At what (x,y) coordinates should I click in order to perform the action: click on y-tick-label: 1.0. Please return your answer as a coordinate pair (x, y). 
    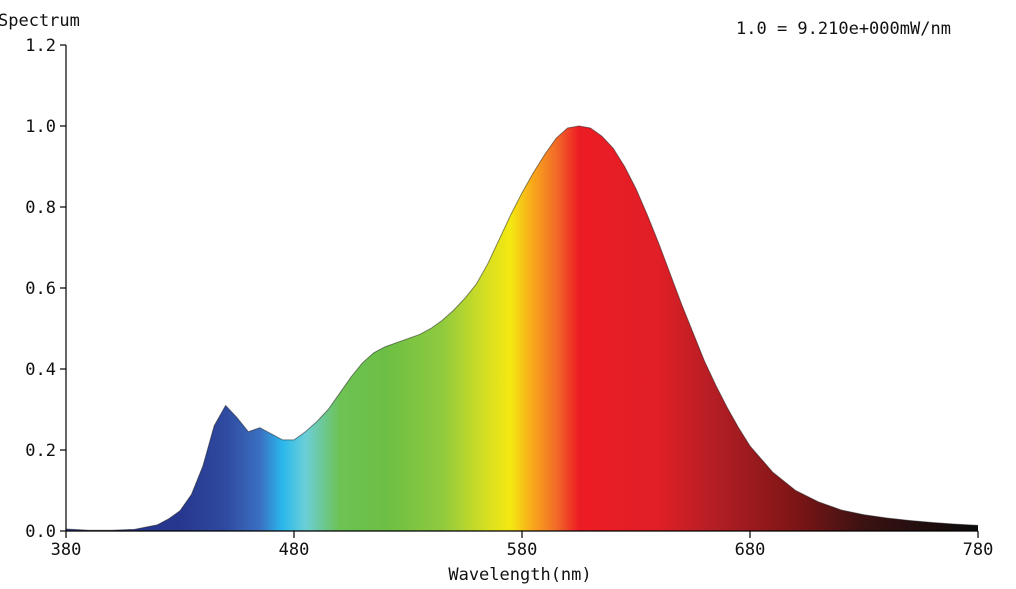
    Looking at the image, I should click on (40, 127).